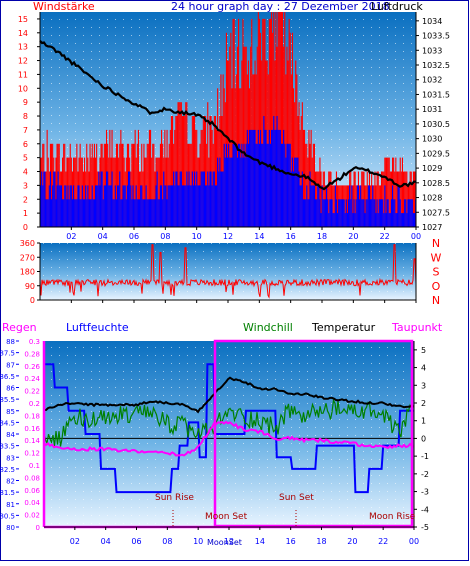 The width and height of the screenshot is (470, 566). What do you see at coordinates (75, 541) in the screenshot?
I see `temperature-time-tick-label: 02` at bounding box center [75, 541].